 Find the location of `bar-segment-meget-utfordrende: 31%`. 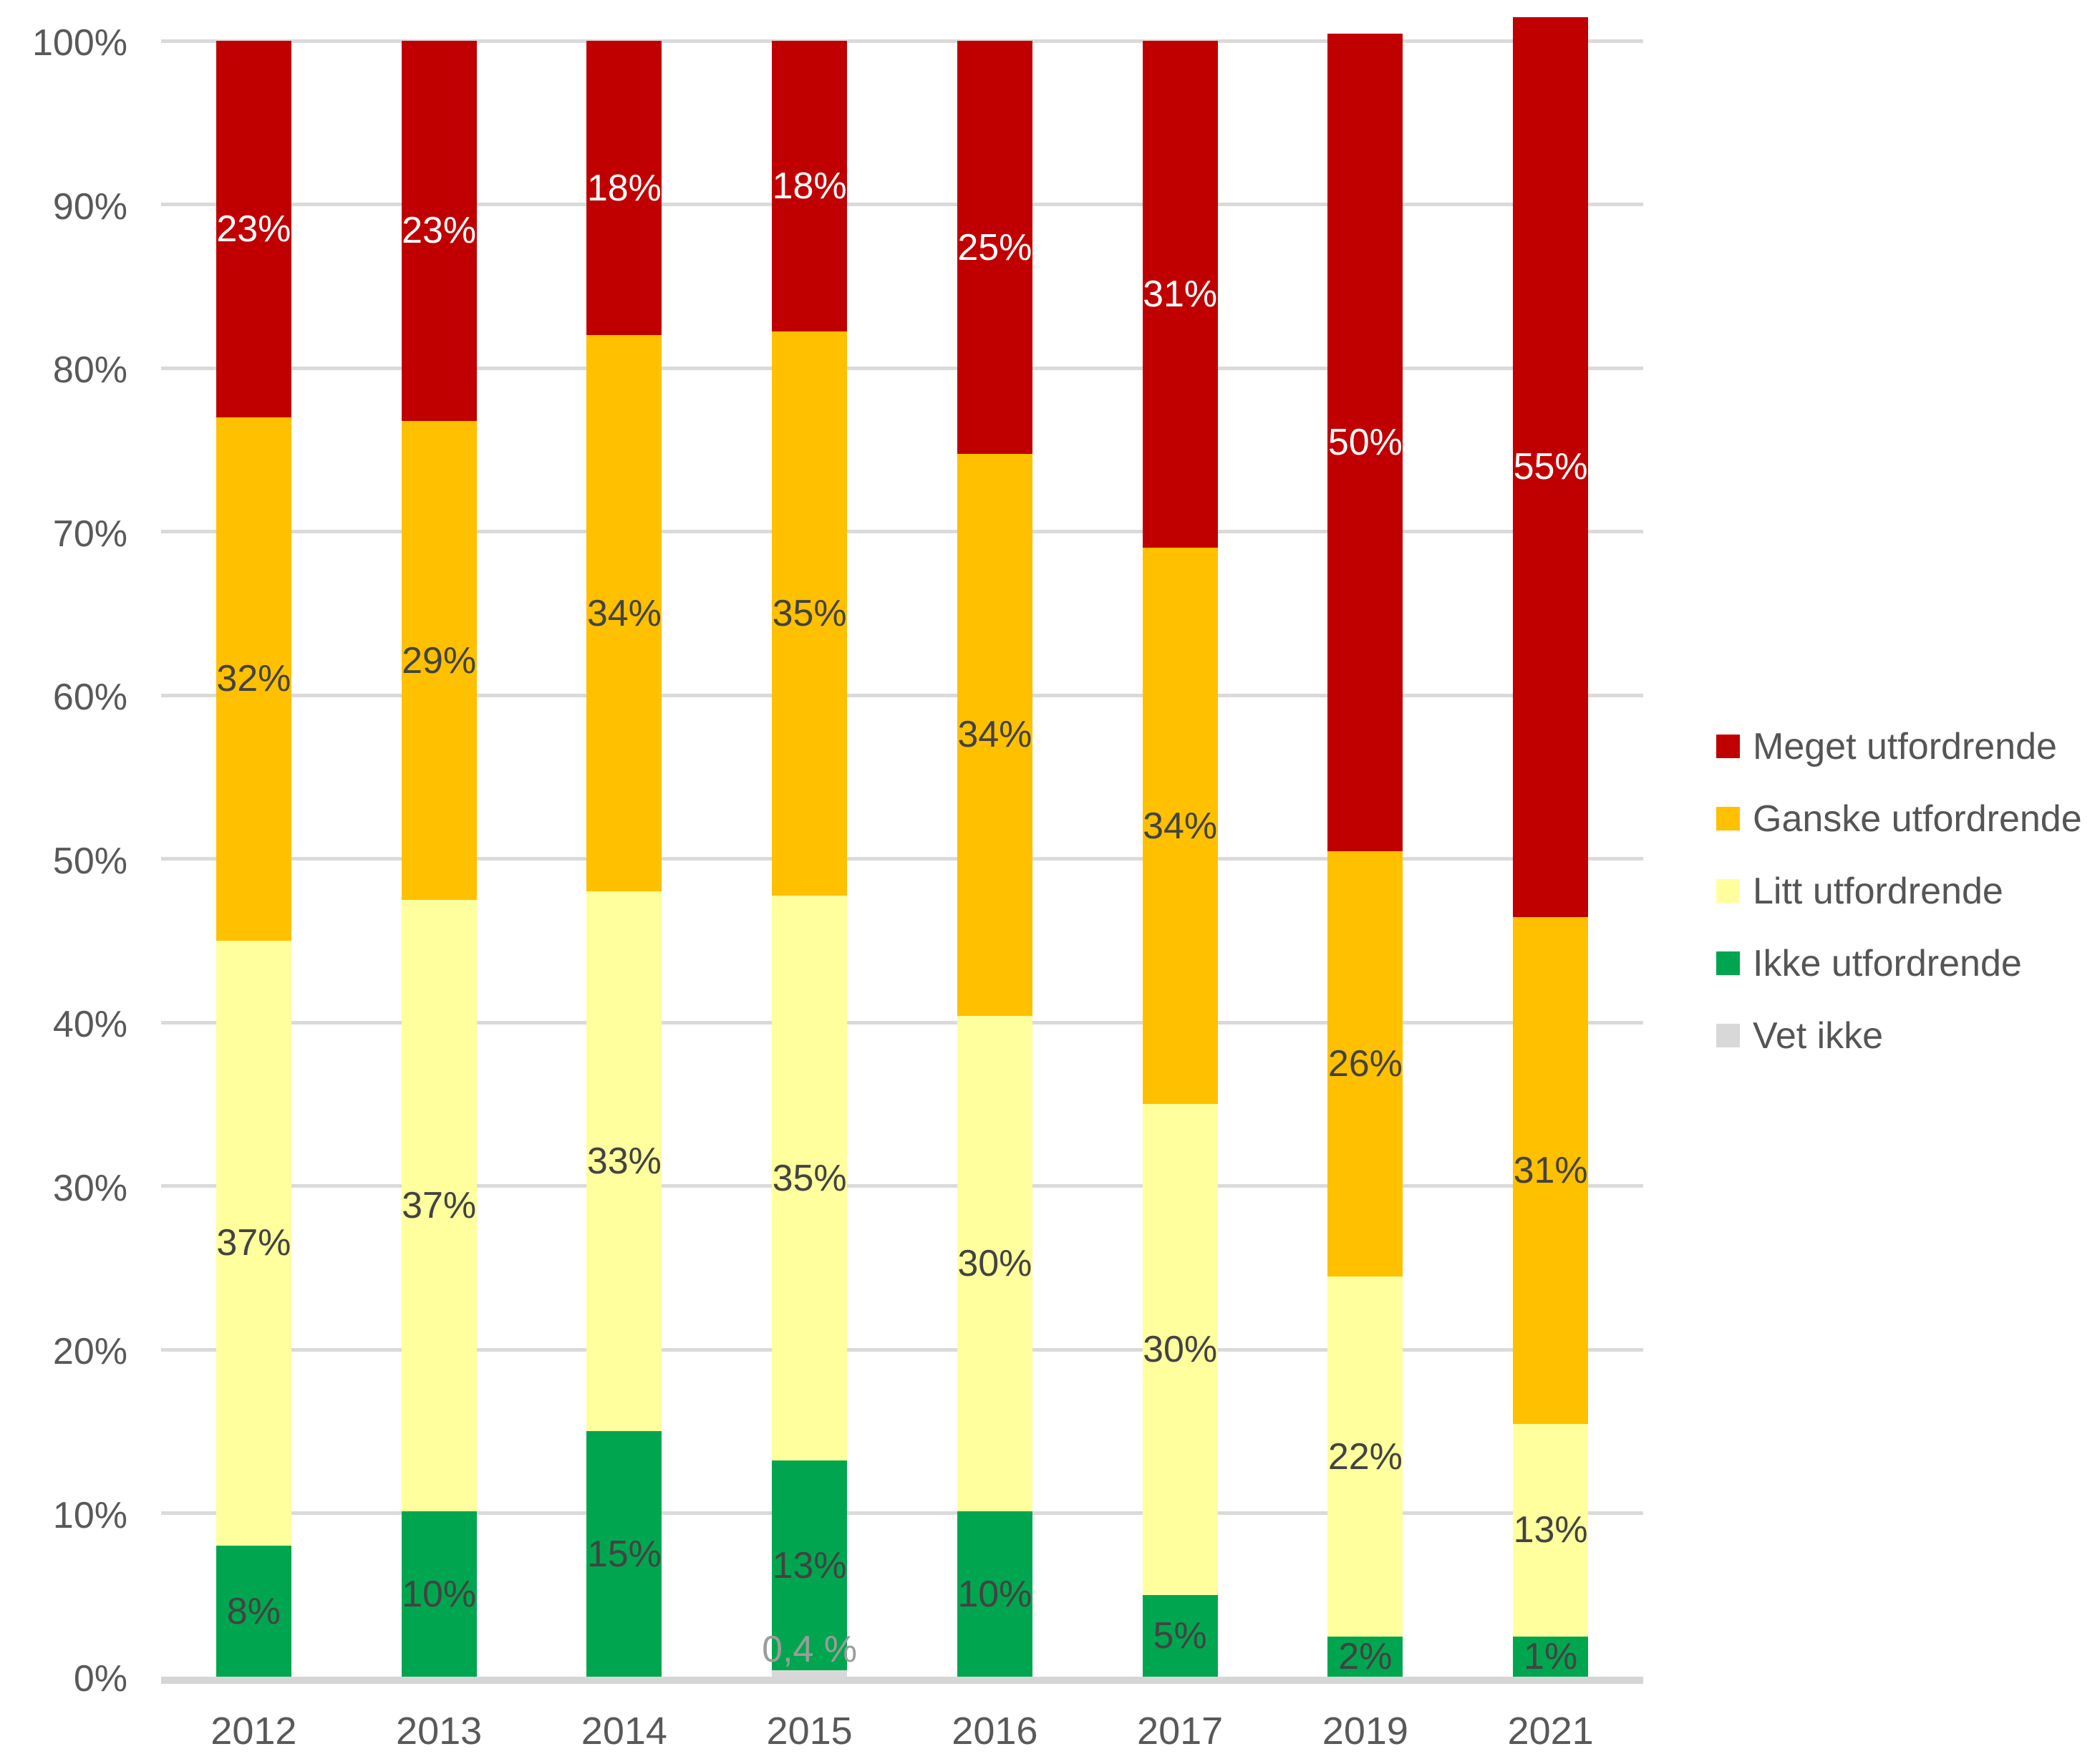

bar-segment-meget-utfordrende: 31% is located at coordinates (1180, 294).